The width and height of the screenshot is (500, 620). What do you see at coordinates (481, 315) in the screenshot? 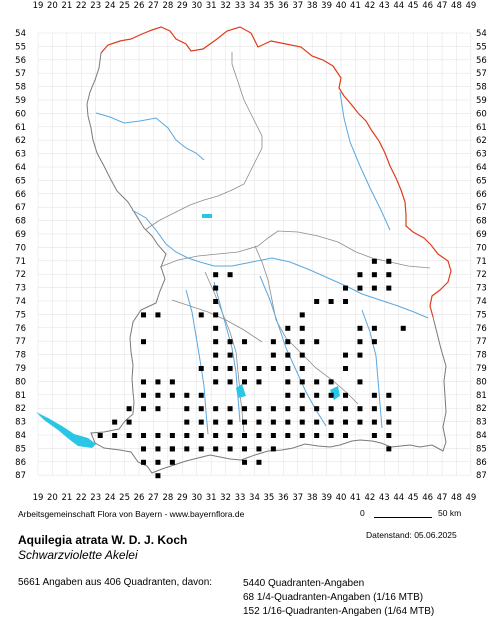
I see `y-tick-label: 75` at bounding box center [481, 315].